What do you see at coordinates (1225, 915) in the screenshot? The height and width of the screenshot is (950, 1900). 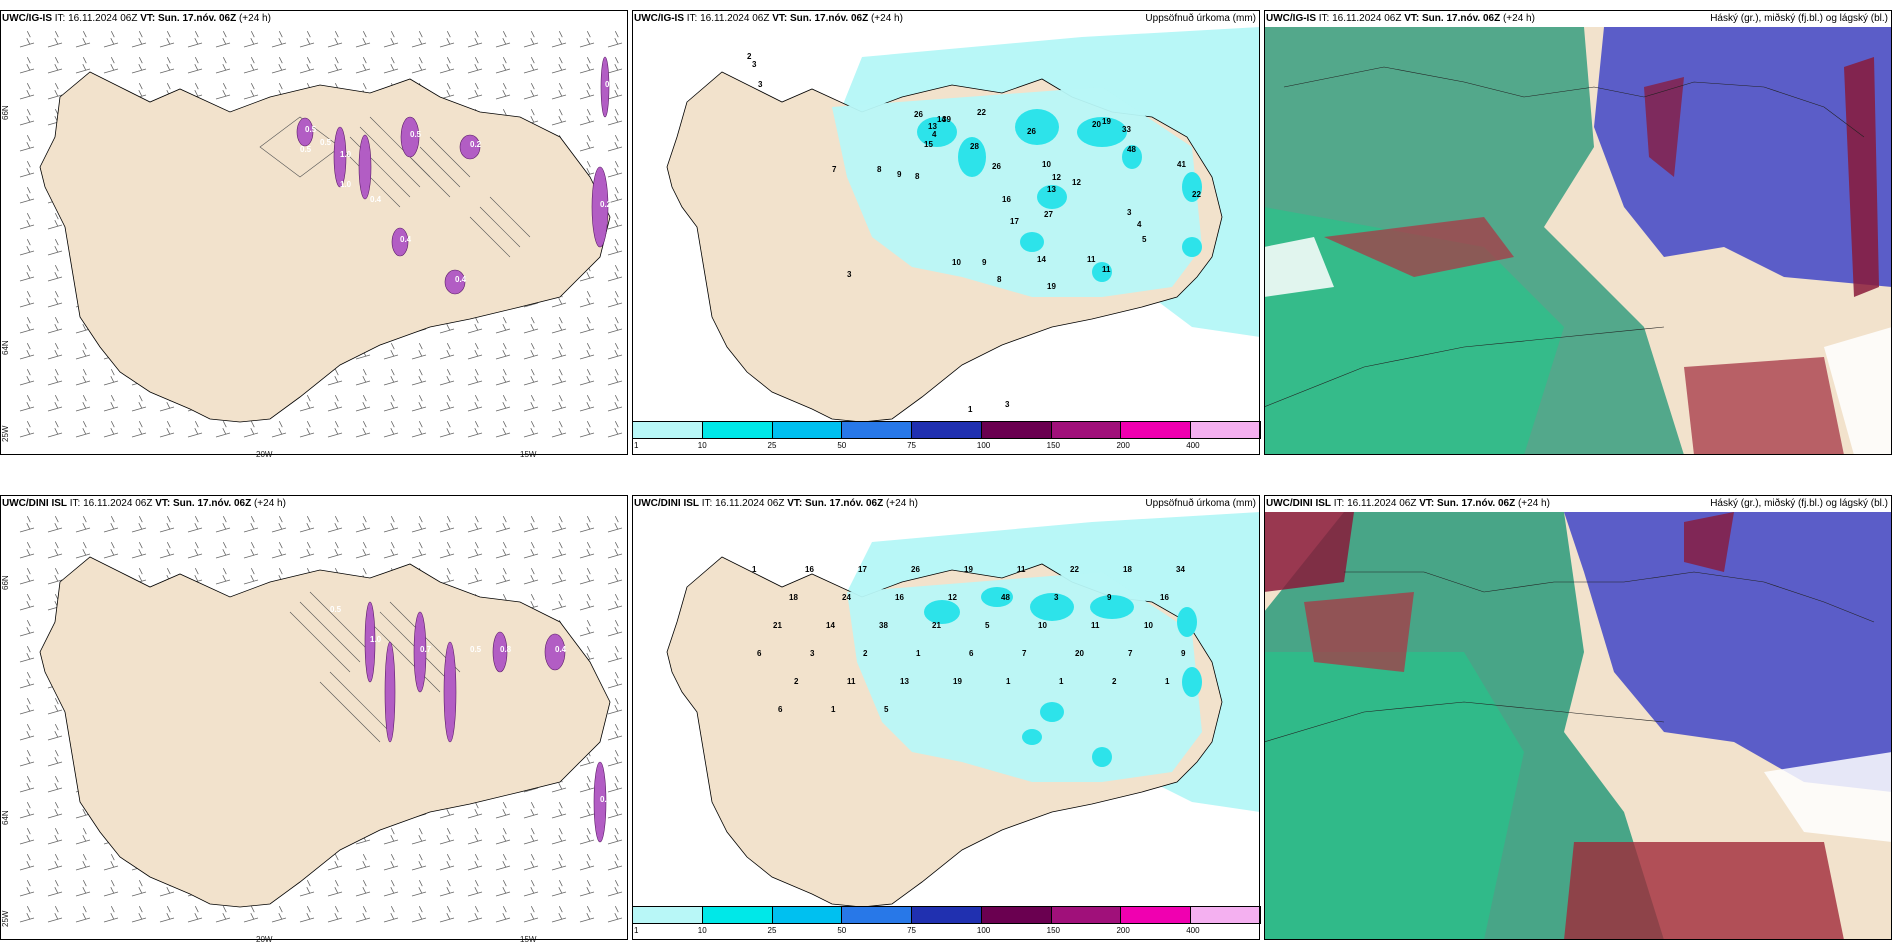 I see `colorbar-segment` at bounding box center [1225, 915].